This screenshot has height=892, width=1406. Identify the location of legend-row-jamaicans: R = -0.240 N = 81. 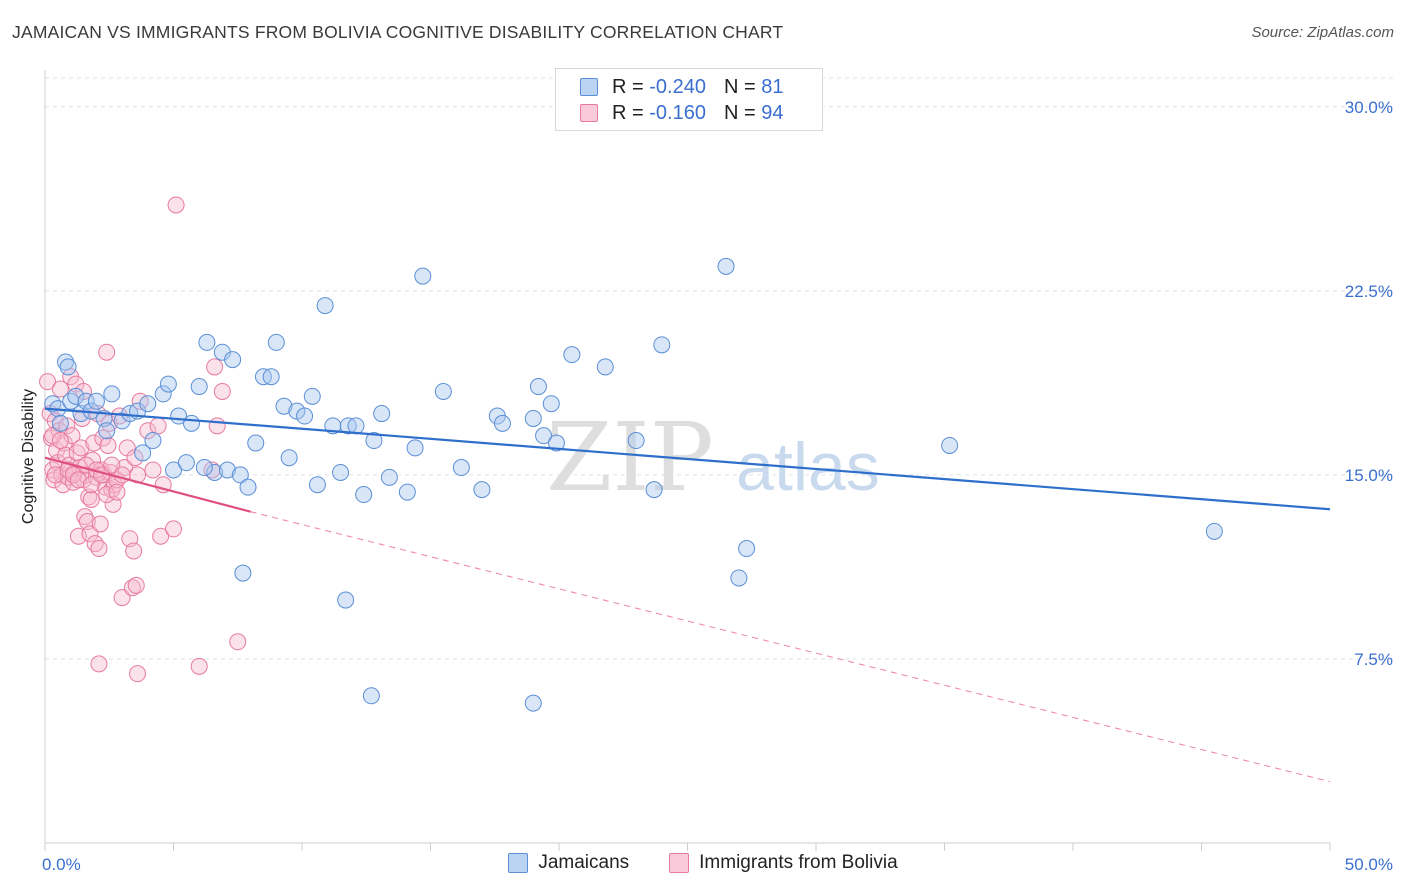
(681, 87).